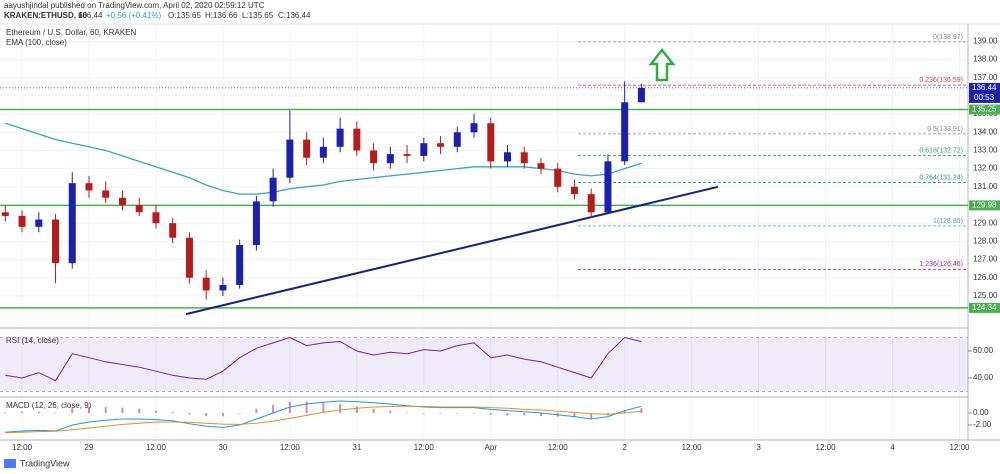 This screenshot has height=474, width=1000. What do you see at coordinates (90, 15) in the screenshot?
I see `quote-last: 136.44` at bounding box center [90, 15].